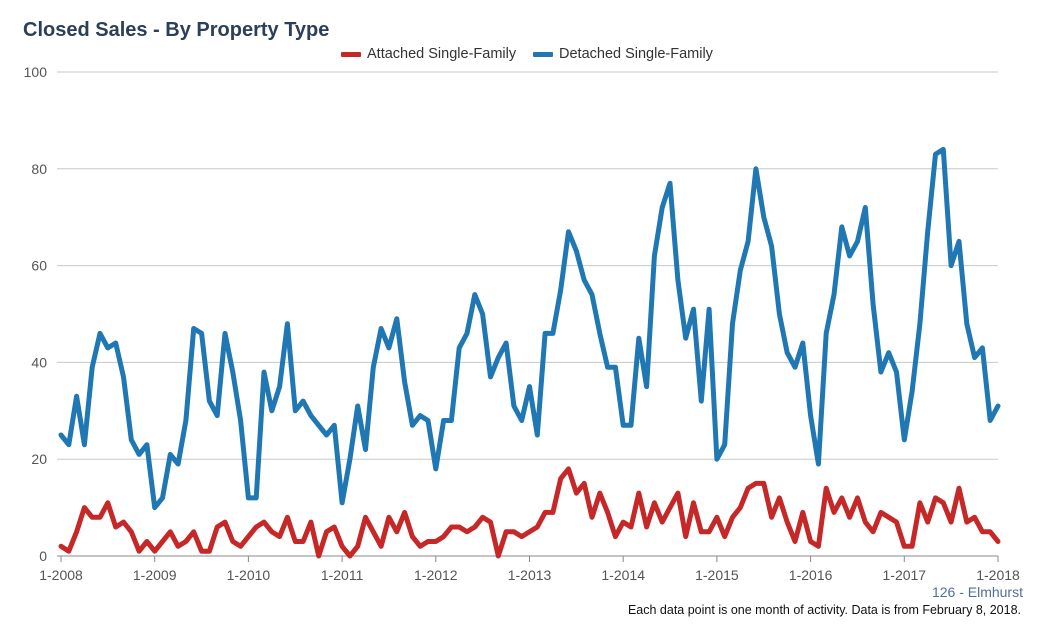 The height and width of the screenshot is (625, 1049). Describe the element at coordinates (39, 362) in the screenshot. I see `y-tick-label-40: 40` at that location.